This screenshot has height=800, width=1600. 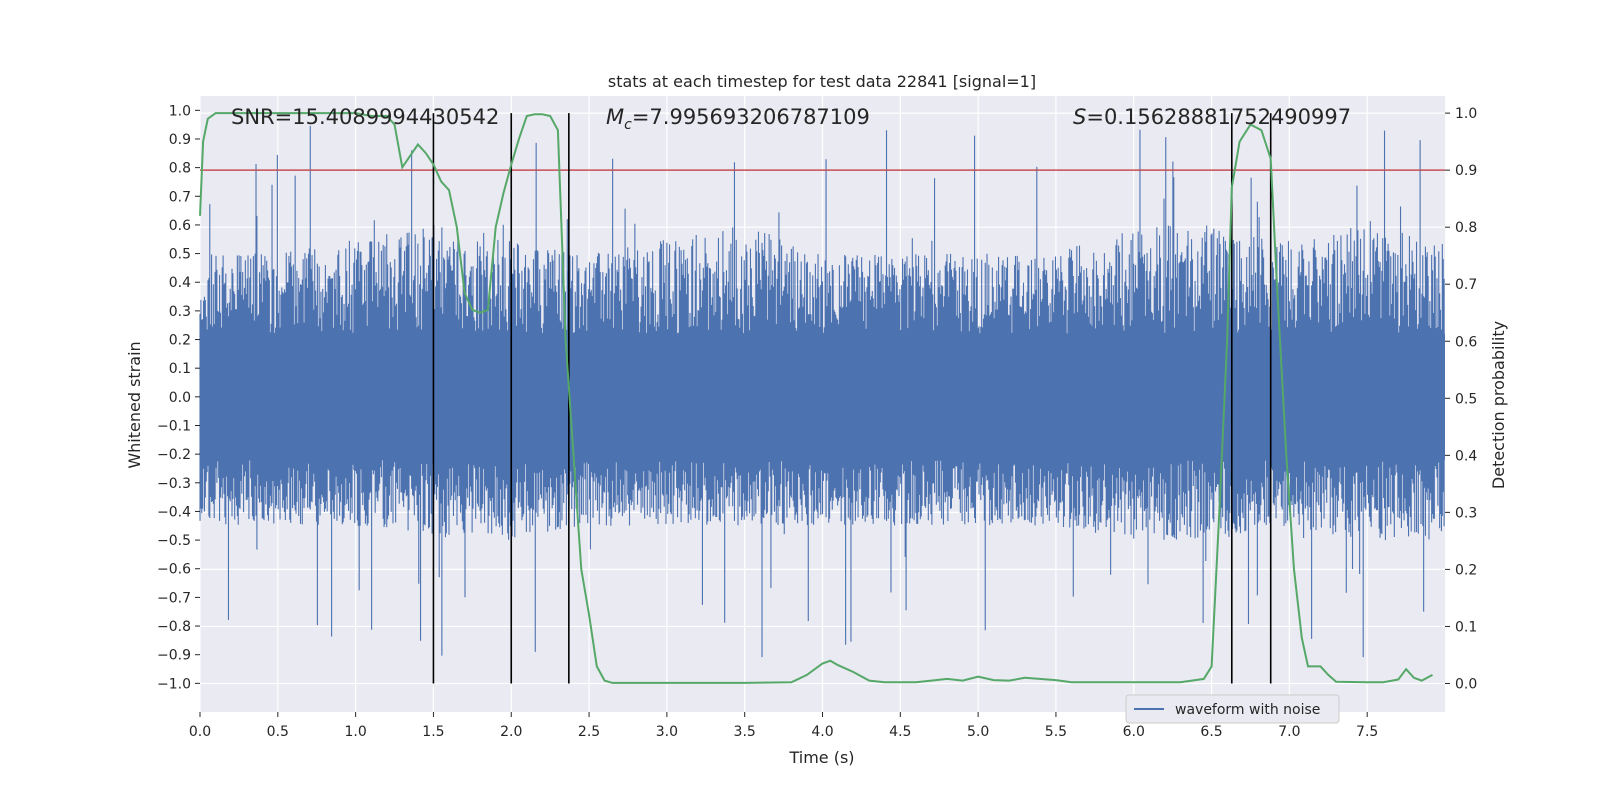 What do you see at coordinates (1466, 171) in the screenshot?
I see `y-right-tick-label: 0.9` at bounding box center [1466, 171].